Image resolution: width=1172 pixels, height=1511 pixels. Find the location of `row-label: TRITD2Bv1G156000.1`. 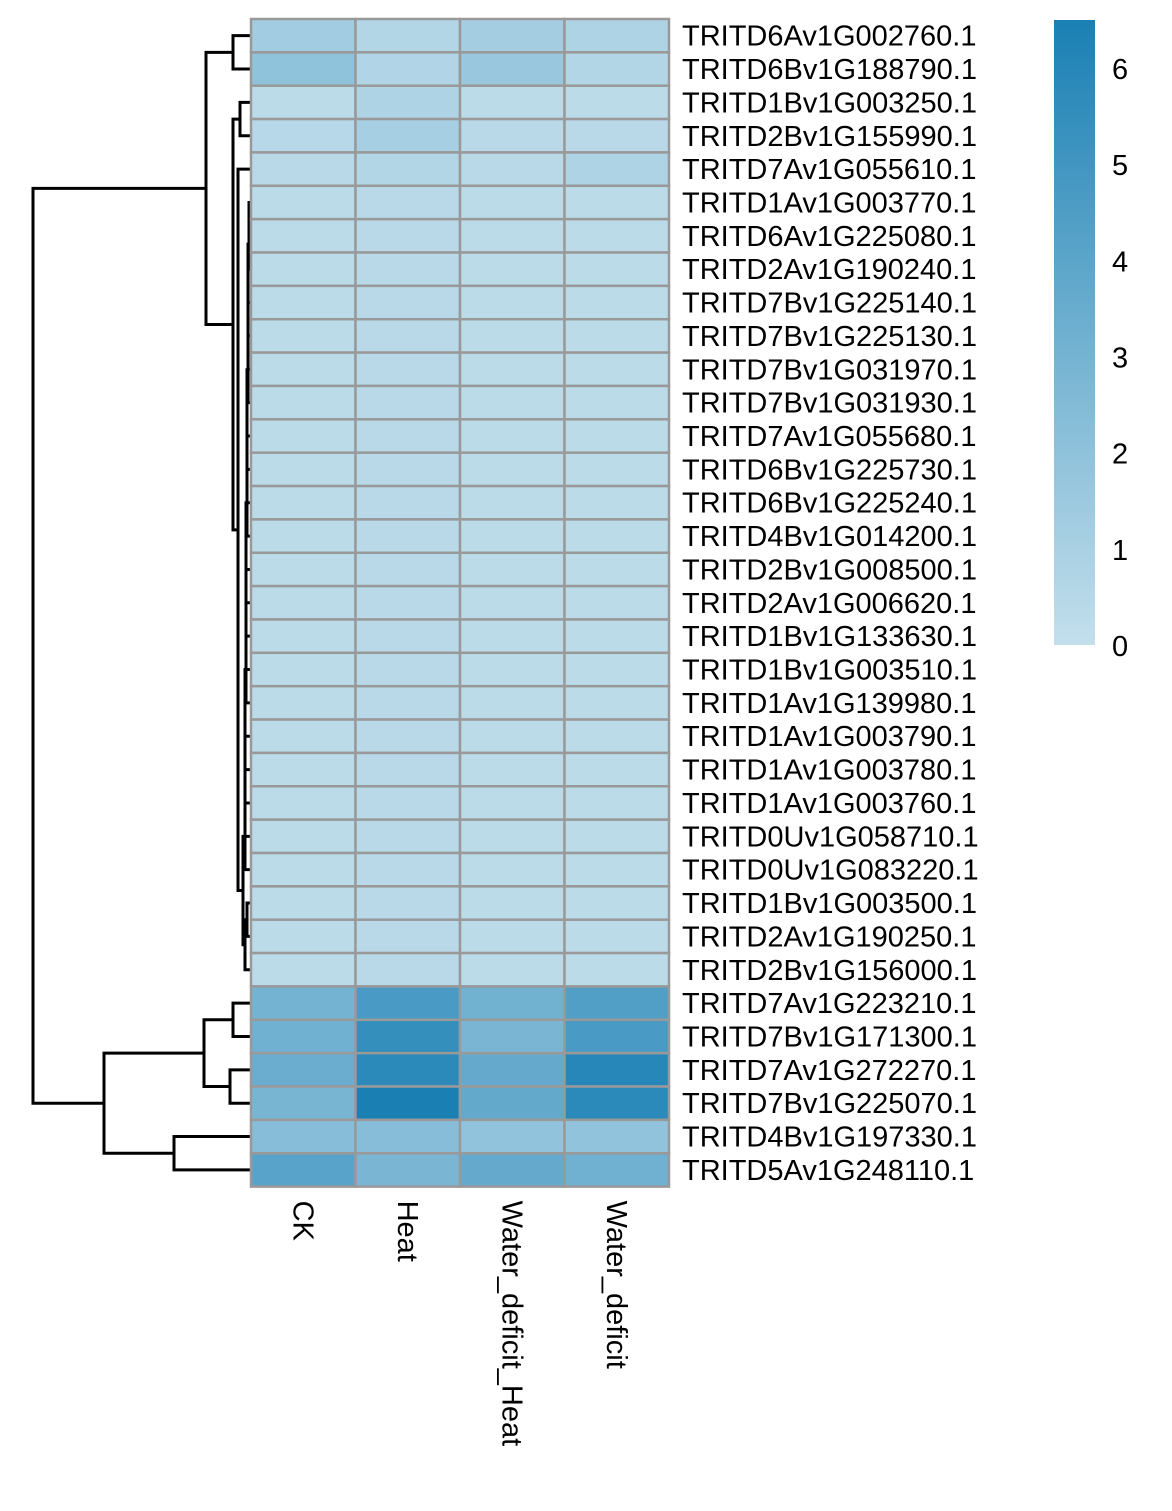

row-label: TRITD2Bv1G156000.1 is located at coordinates (829, 971).